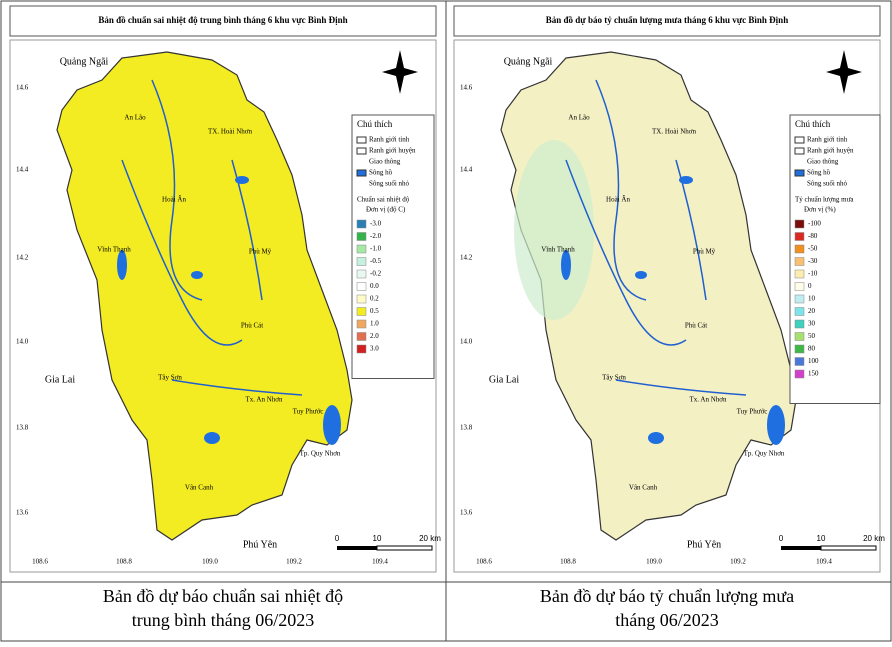 The width and height of the screenshot is (892, 647). I want to click on class-label: -0.2, so click(376, 274).